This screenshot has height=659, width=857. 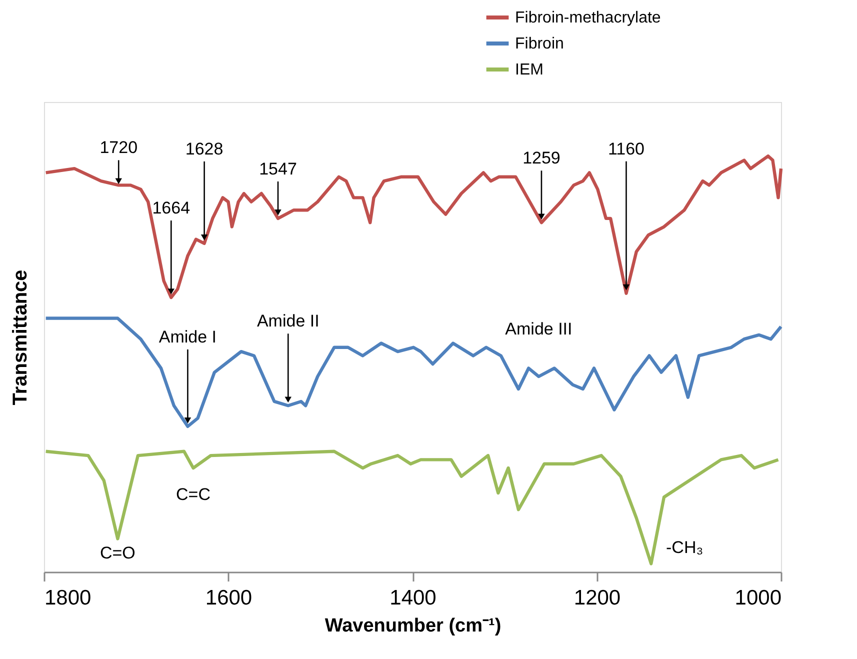 I want to click on annotation: 1628, so click(x=204, y=148).